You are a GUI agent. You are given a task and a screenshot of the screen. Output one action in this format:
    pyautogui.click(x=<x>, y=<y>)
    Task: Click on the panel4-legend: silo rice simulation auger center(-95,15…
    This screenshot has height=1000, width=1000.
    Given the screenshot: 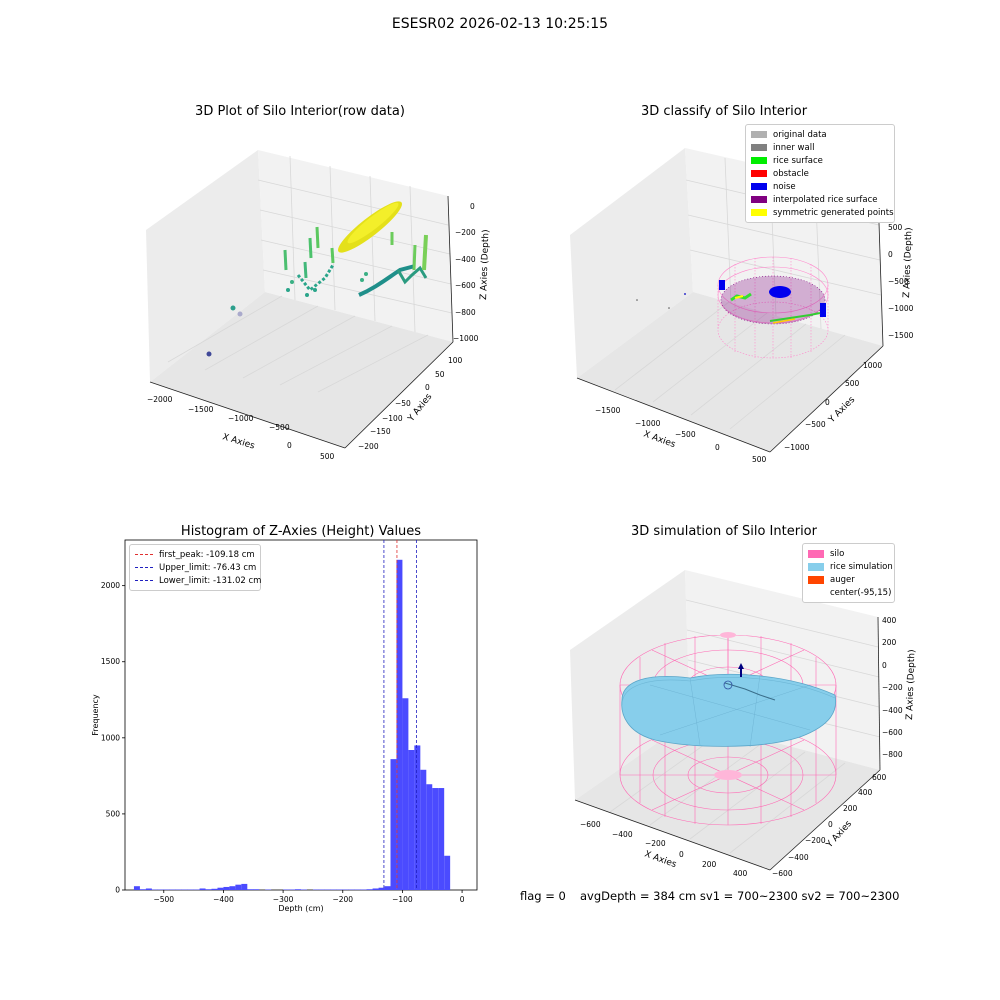 What is the action you would take?
    pyautogui.click(x=848, y=573)
    